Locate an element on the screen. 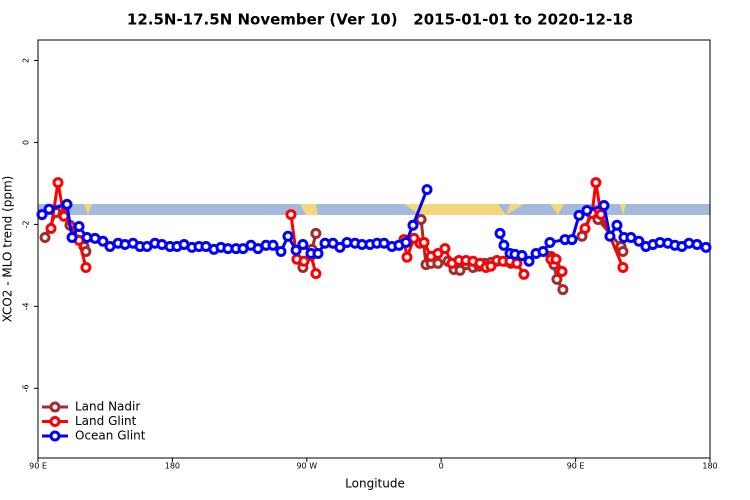 The image size is (750, 500). x-axis-label: Longitude is located at coordinates (375, 484).